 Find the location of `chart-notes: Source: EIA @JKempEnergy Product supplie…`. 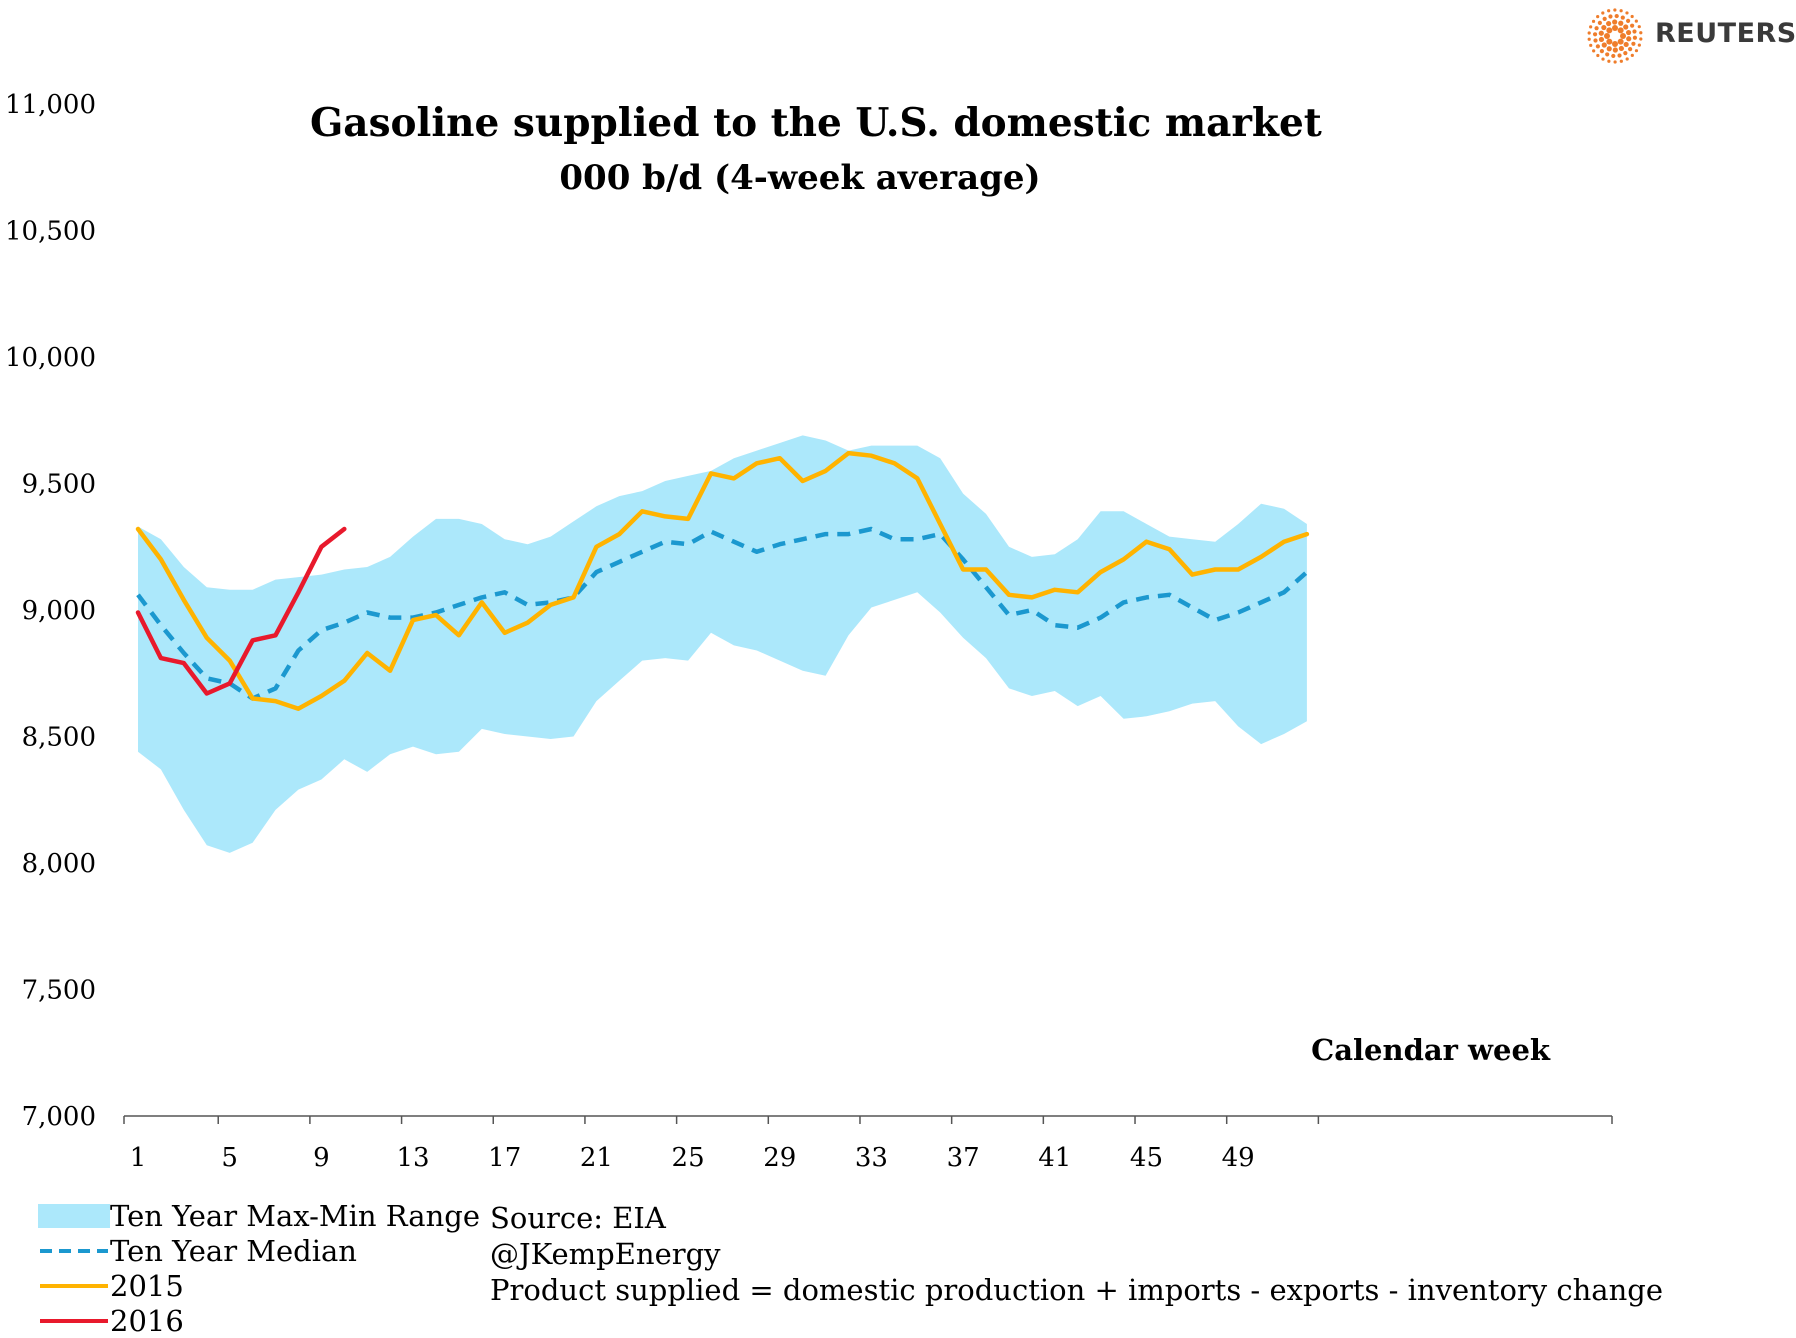

chart-notes: Source: EIA @JKempEnergy Product supplie… is located at coordinates (1076, 1254).